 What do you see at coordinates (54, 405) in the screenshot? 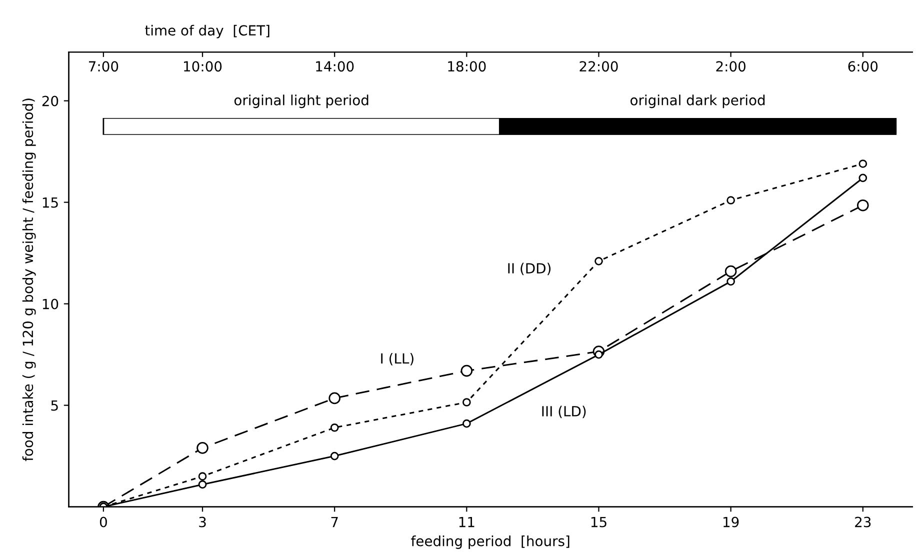
I see `y-tick-label: 5` at bounding box center [54, 405].